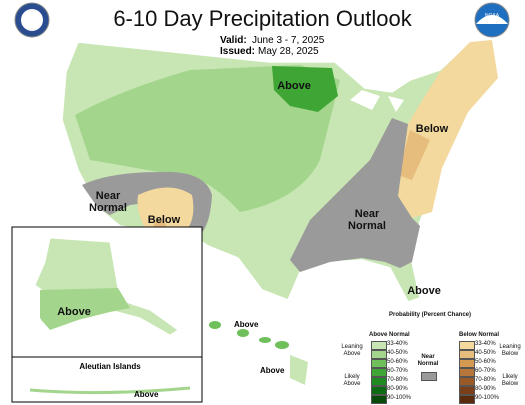  What do you see at coordinates (238, 51) in the screenshot?
I see `issued-label: Issued:` at bounding box center [238, 51].